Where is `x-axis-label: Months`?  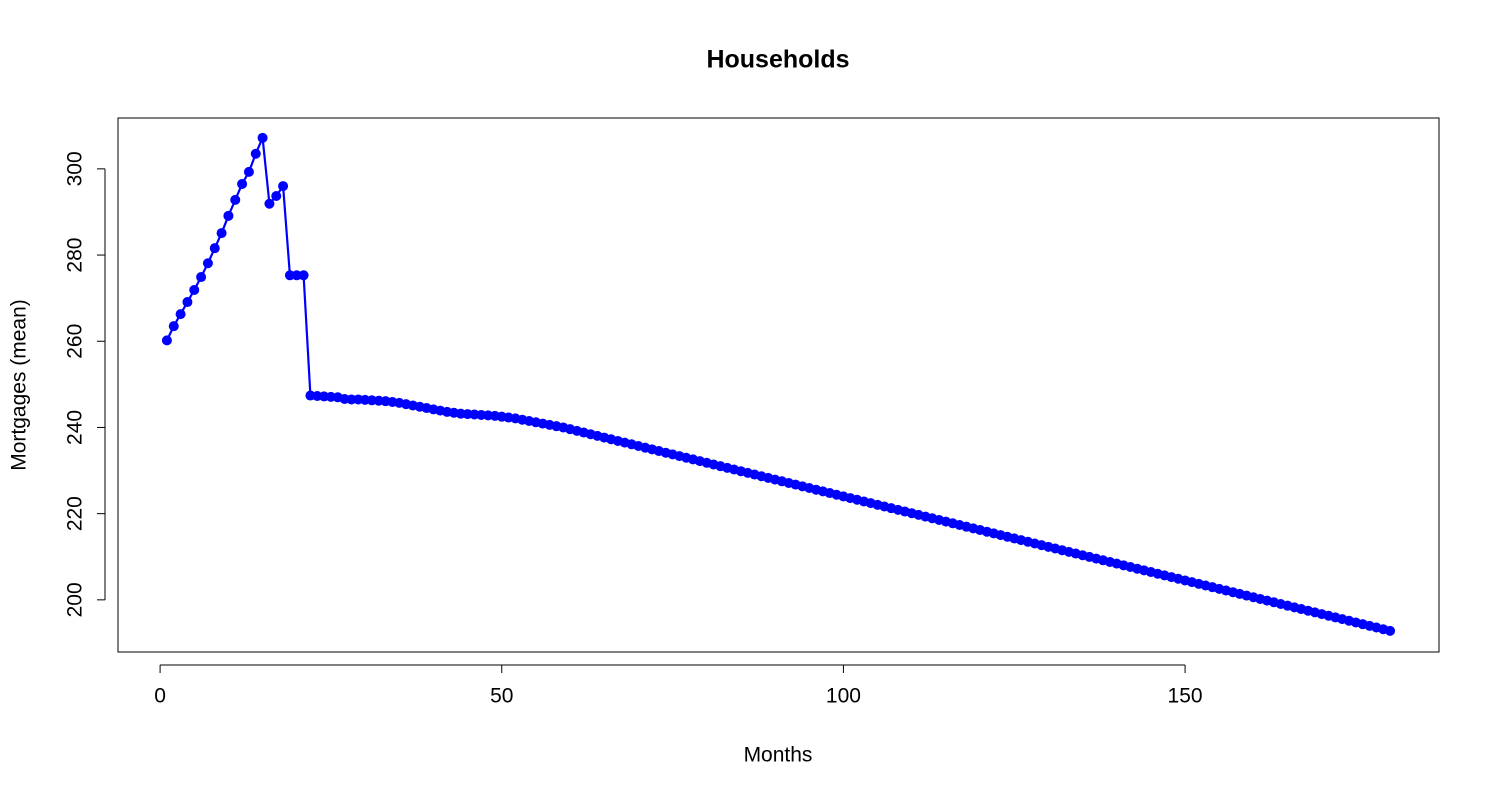
x-axis-label: Months is located at coordinates (778, 755).